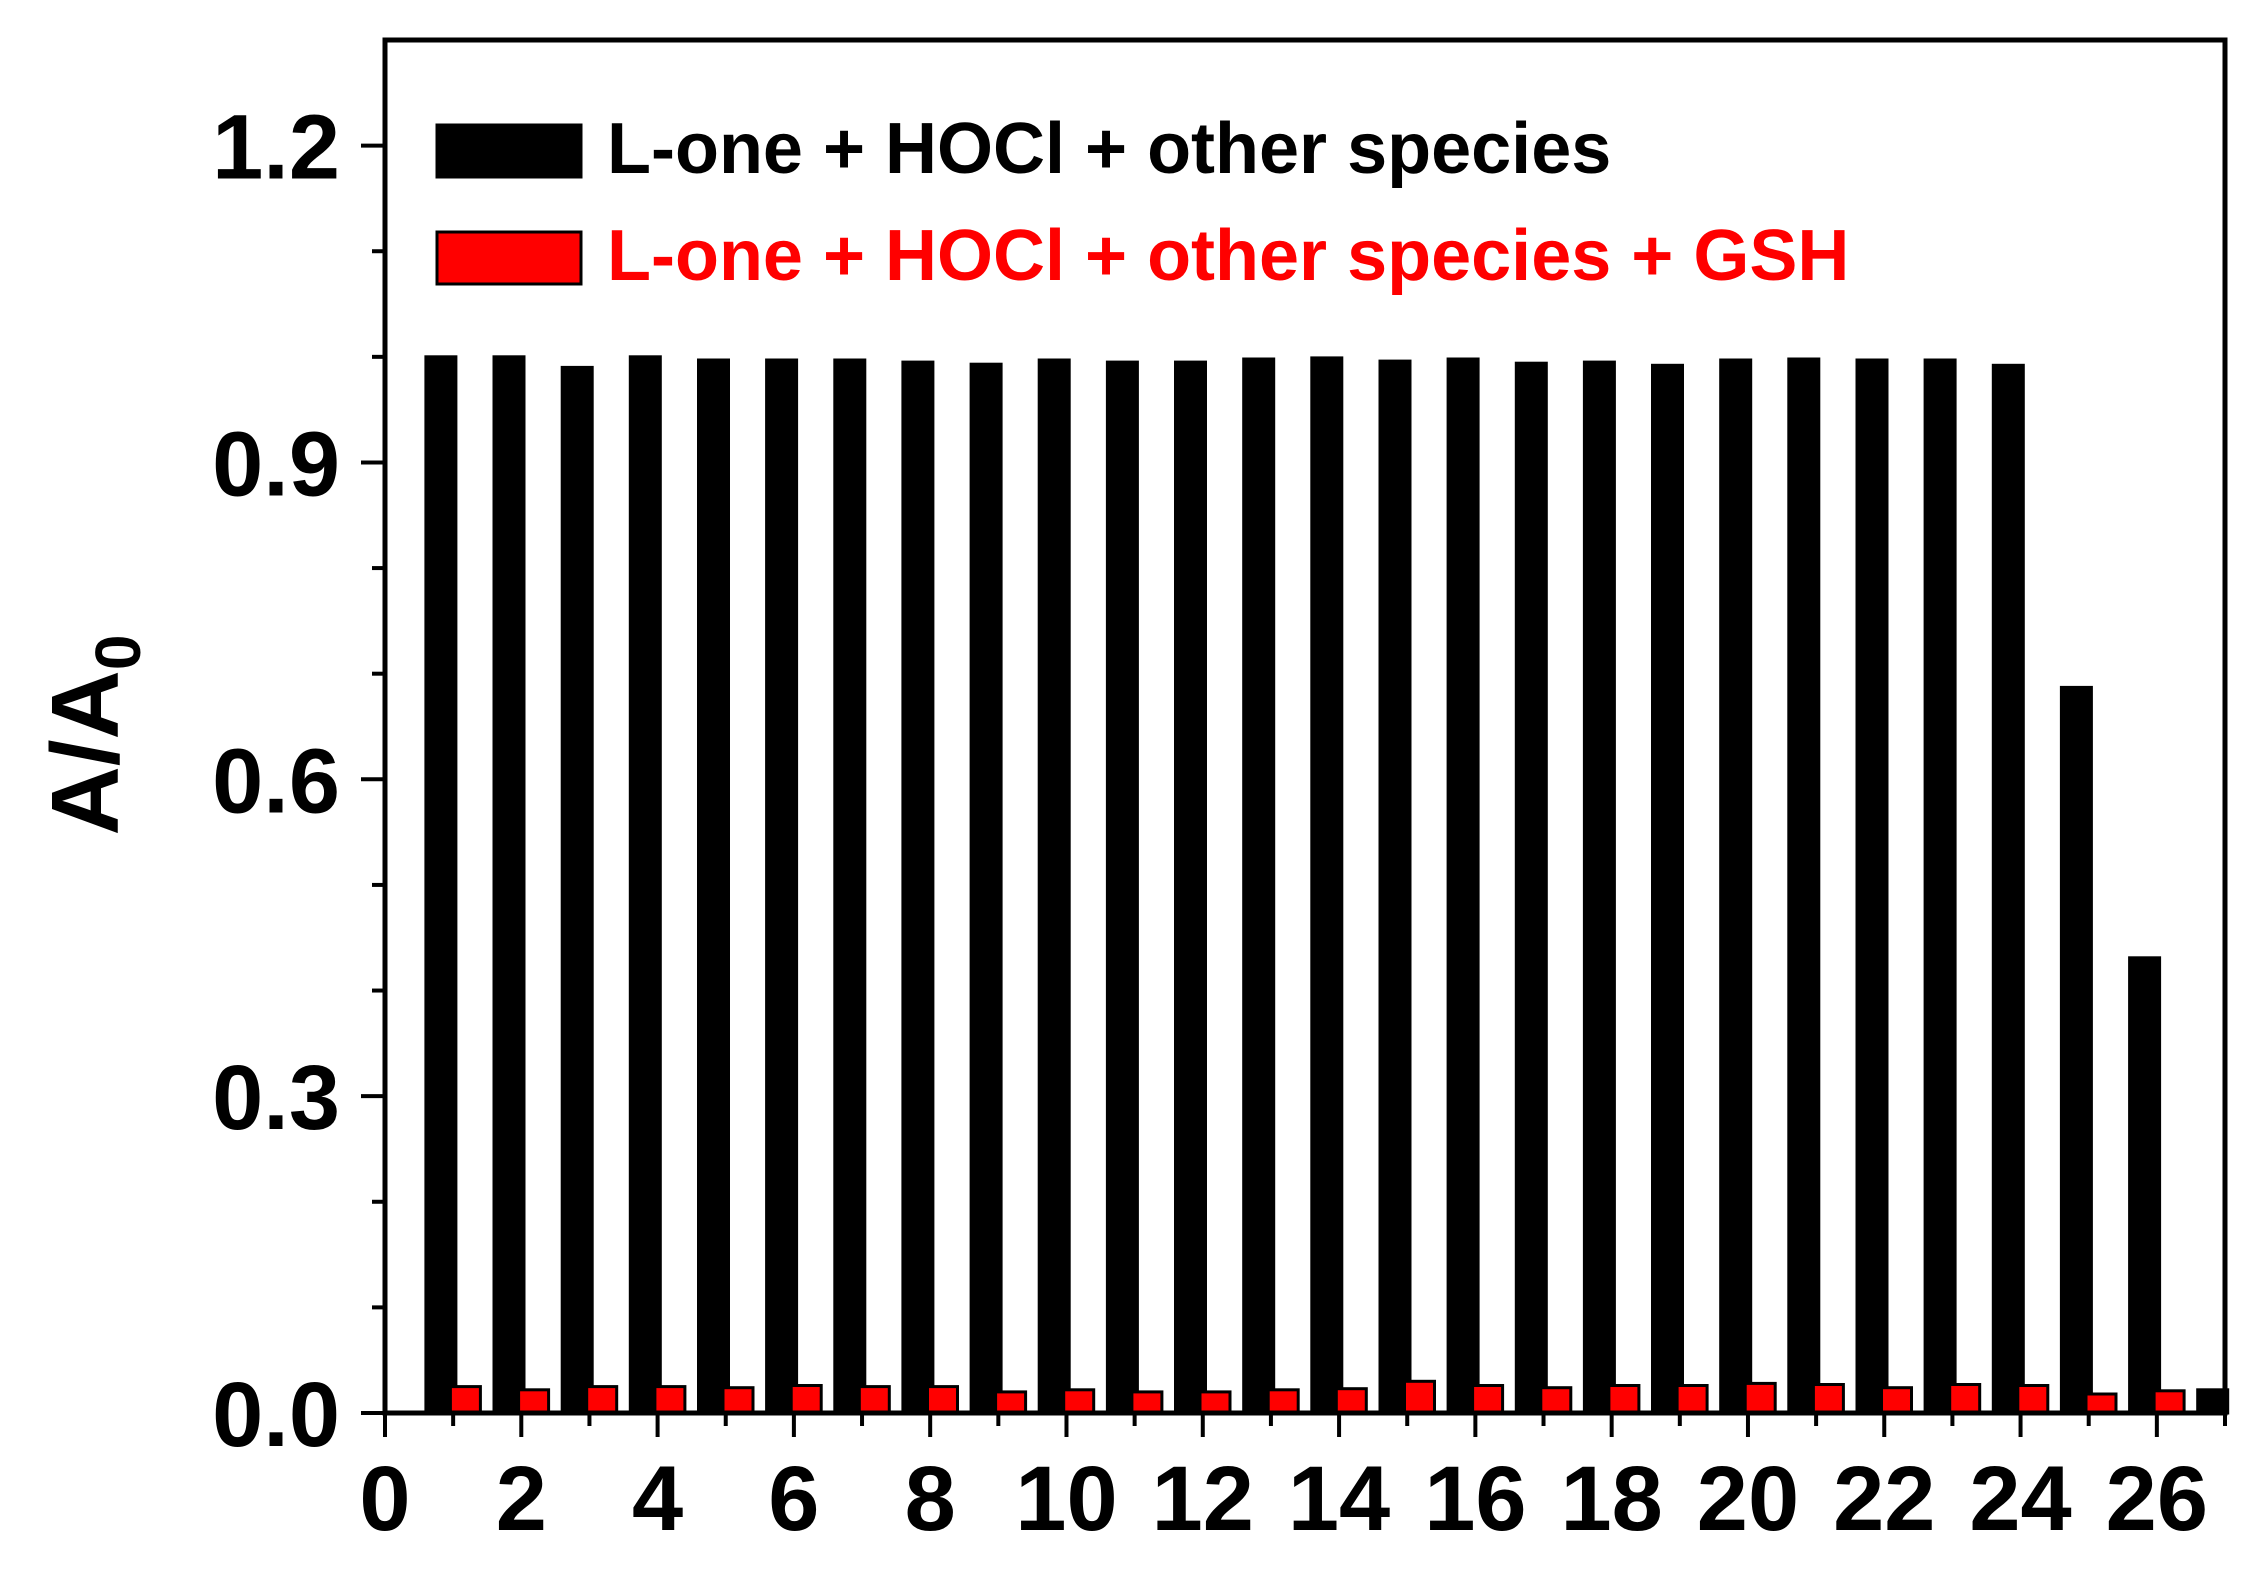 This screenshot has height=1576, width=2265. I want to click on y-tick-label-0.9: 0.9, so click(276, 464).